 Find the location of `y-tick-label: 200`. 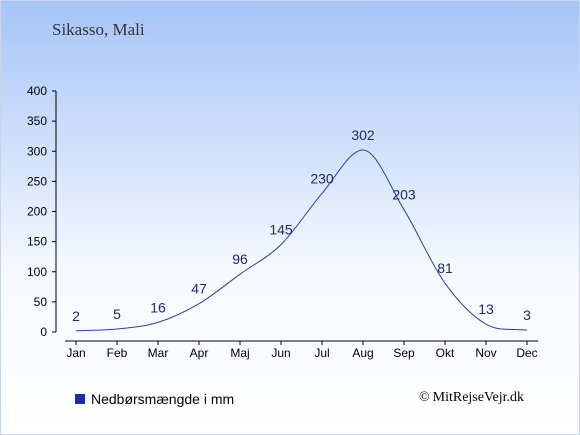

y-tick-label: 200 is located at coordinates (37, 212).